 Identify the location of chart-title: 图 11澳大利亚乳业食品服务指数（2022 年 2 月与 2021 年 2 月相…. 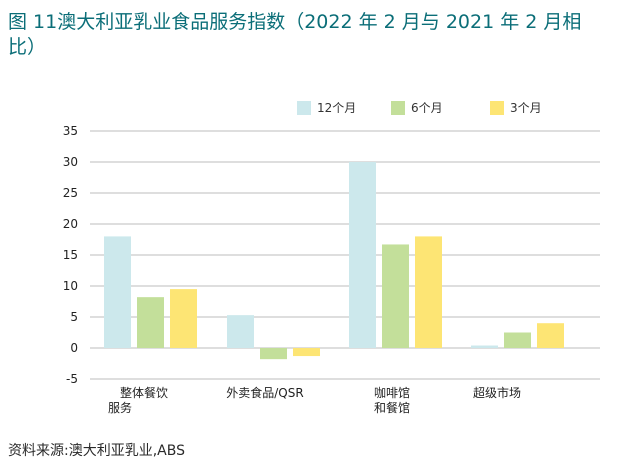
(295, 34).